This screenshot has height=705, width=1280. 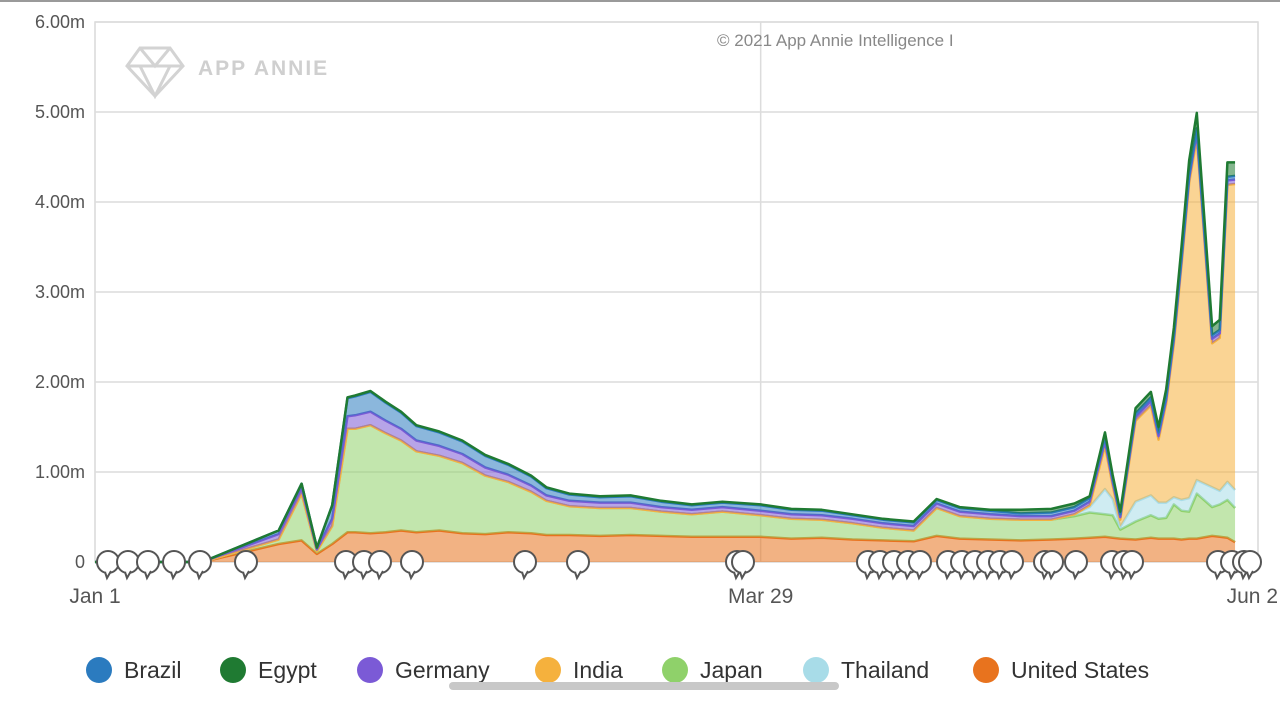 I want to click on y-tick-label: 2.00m, so click(x=60, y=382).